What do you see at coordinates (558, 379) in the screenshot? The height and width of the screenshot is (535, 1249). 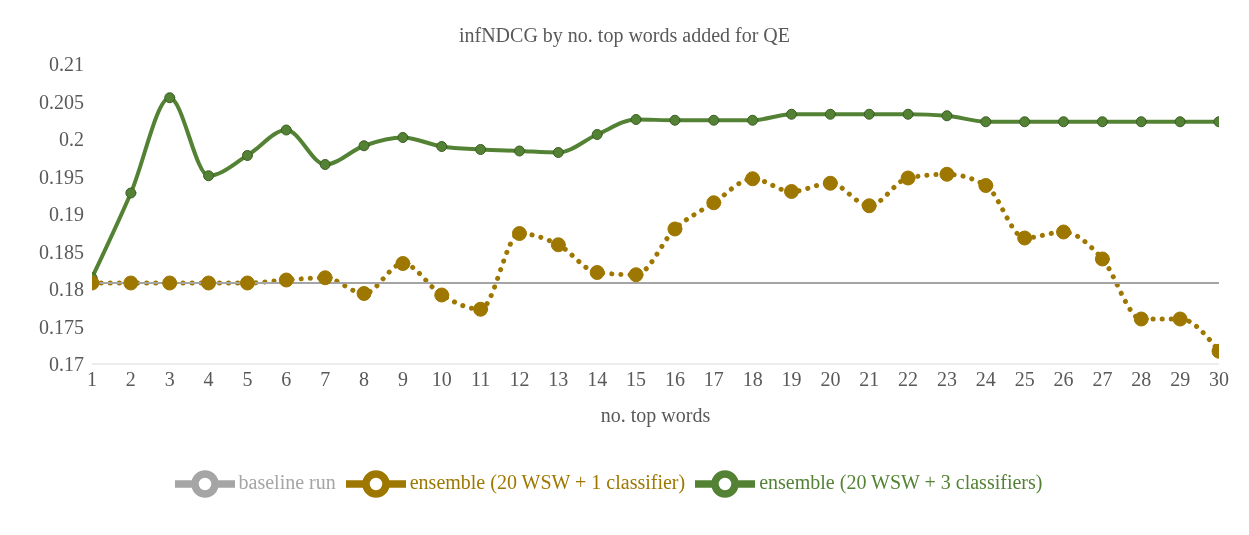 I see `x-tick-label: 13` at bounding box center [558, 379].